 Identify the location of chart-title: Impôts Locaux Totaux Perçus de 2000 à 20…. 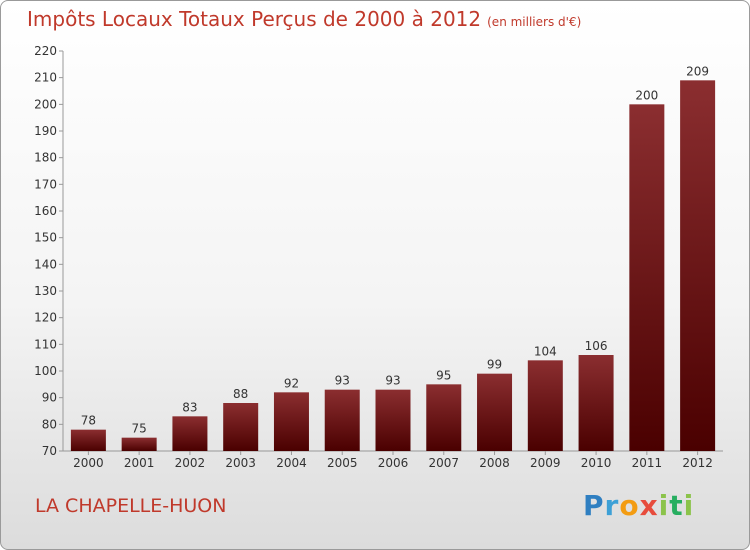
(304, 19).